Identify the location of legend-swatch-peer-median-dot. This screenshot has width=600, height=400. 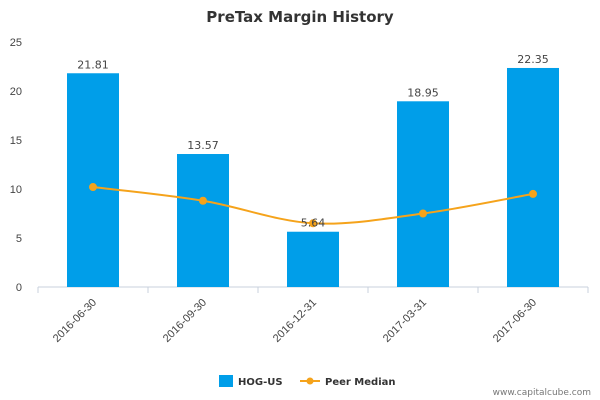
(310, 381).